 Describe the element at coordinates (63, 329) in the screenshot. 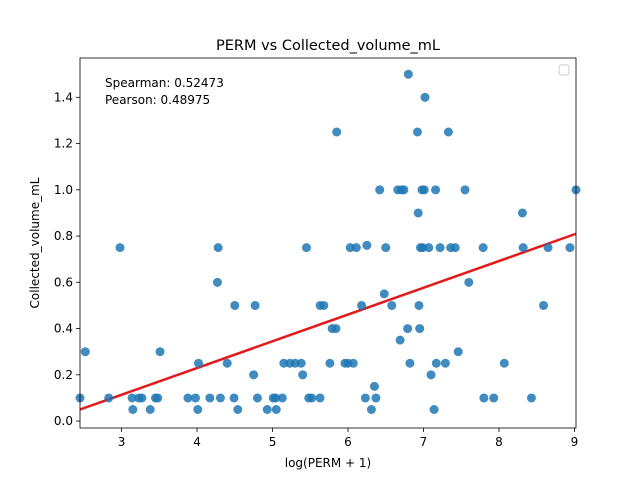

I see `y-tick-label: 0.4` at that location.